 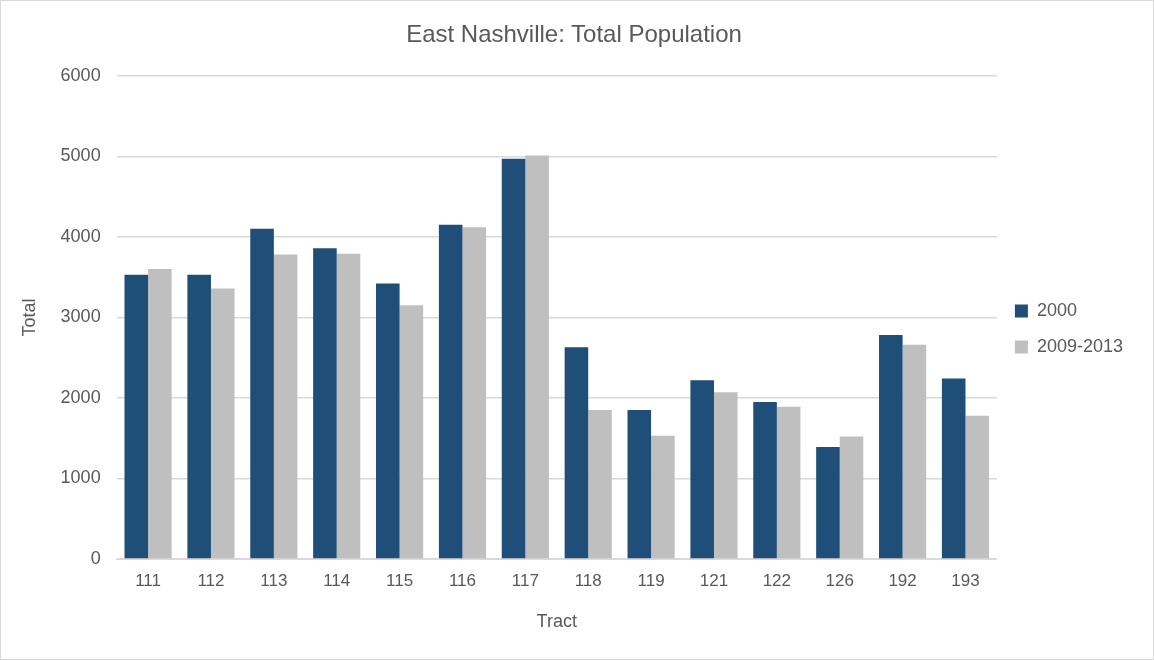 I want to click on x-tick-label: 113, so click(x=274, y=580).